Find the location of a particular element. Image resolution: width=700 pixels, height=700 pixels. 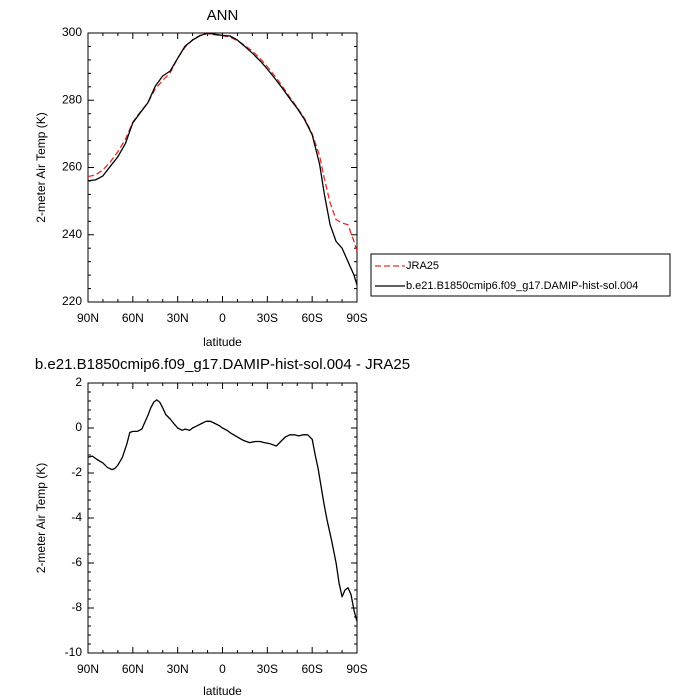

y-tick-label: -4 is located at coordinates (76, 517).